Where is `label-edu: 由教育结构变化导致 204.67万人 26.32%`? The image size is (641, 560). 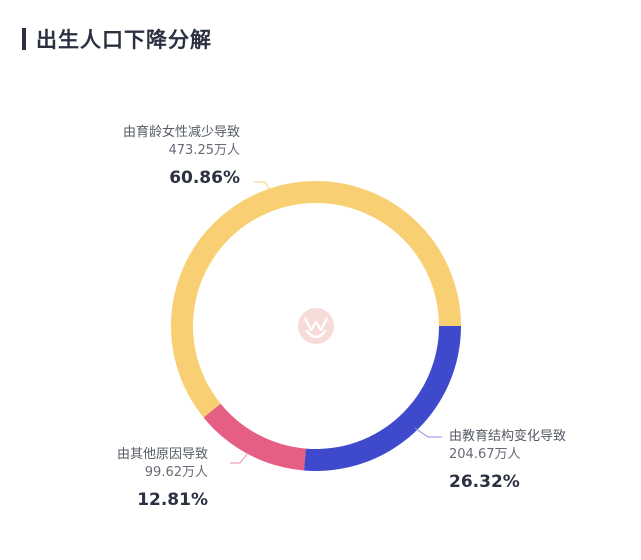 label-edu: 由教育结构变化导致 204.67万人 26.32% is located at coordinates (507, 461).